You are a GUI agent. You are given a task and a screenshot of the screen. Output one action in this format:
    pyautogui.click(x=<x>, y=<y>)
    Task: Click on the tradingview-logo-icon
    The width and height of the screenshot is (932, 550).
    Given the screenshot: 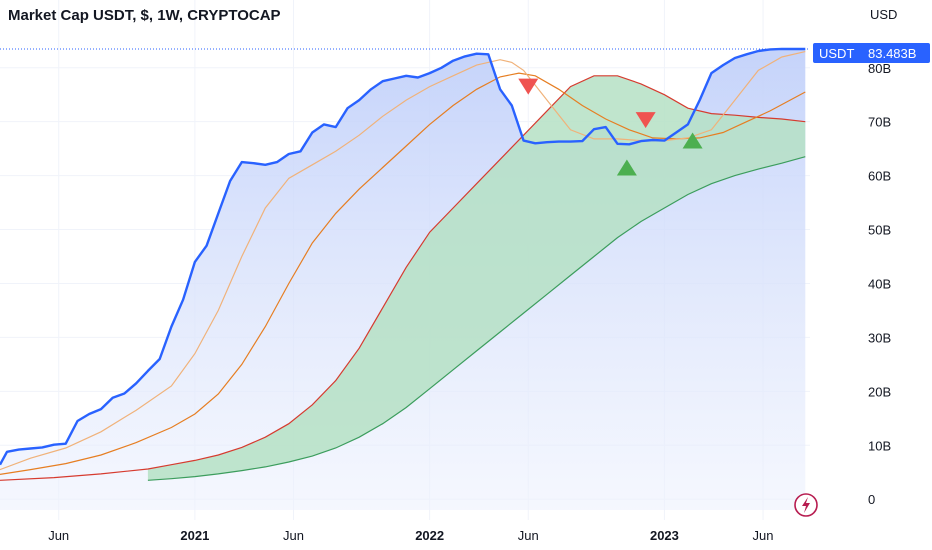 What is the action you would take?
    pyautogui.click(x=806, y=505)
    